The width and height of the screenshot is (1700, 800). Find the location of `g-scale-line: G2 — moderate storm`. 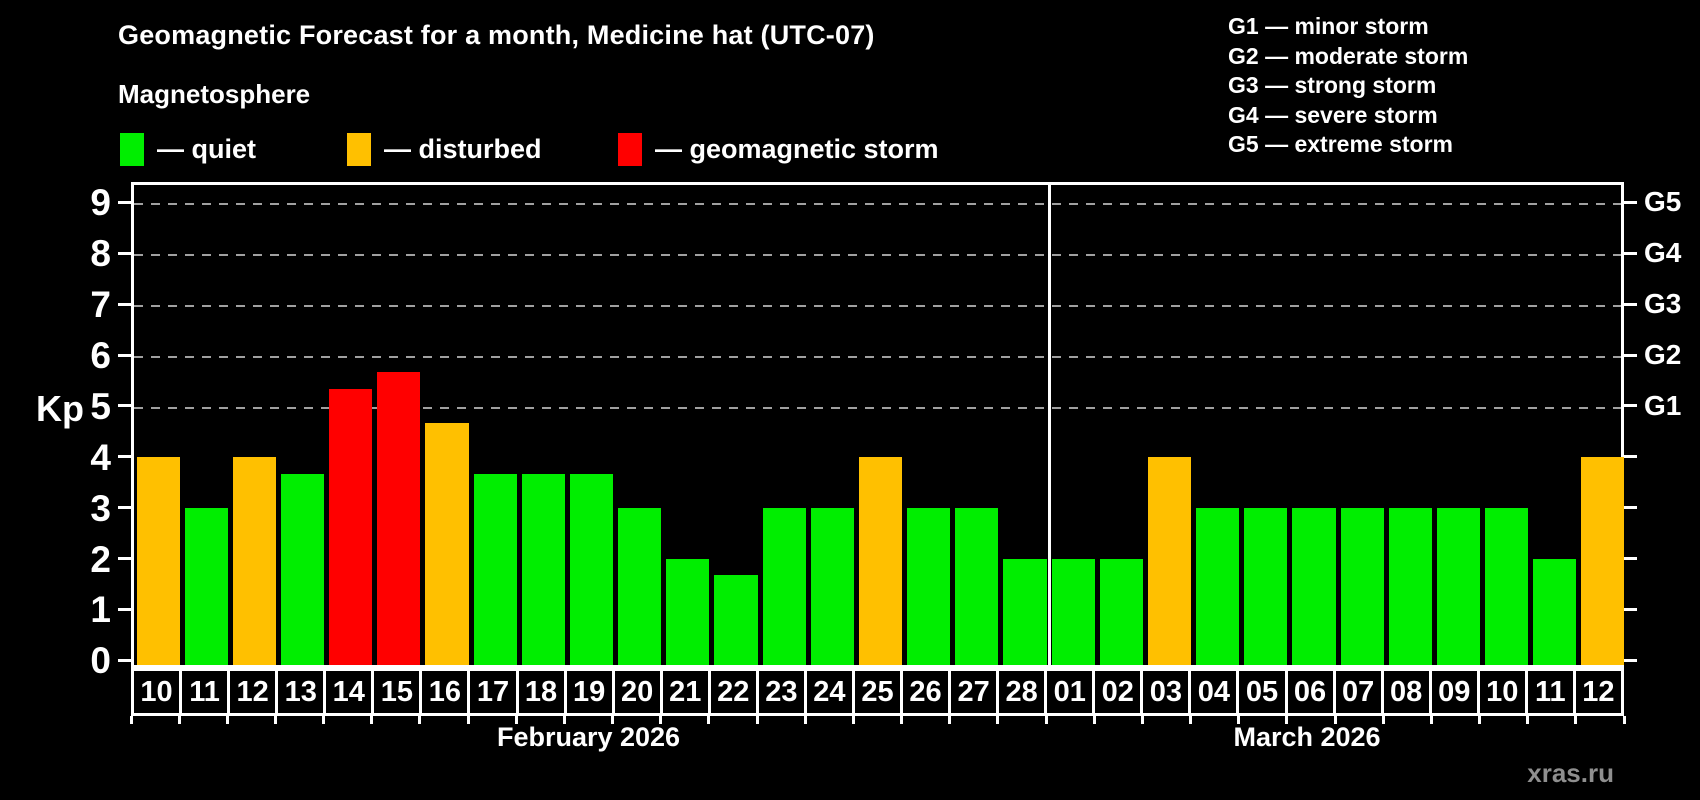

g-scale-line: G2 — moderate storm is located at coordinates (1348, 55).